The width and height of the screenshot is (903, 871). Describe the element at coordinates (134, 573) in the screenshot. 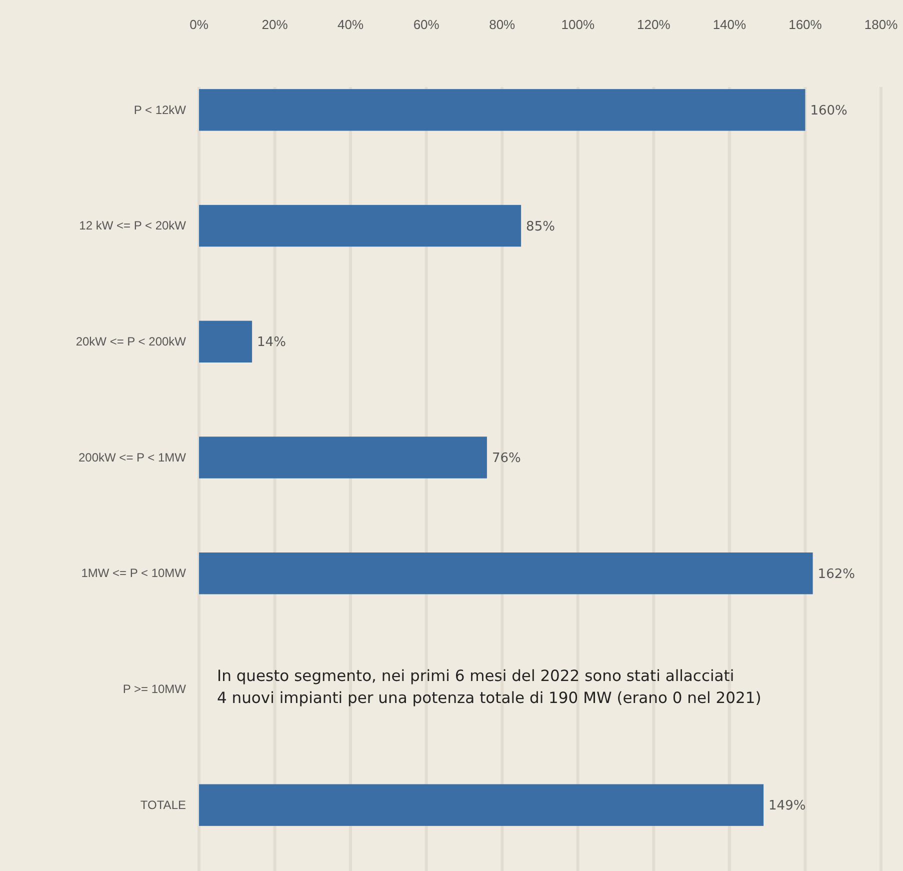

I see `y-tick-label: 1MW <= P < 10MW` at that location.